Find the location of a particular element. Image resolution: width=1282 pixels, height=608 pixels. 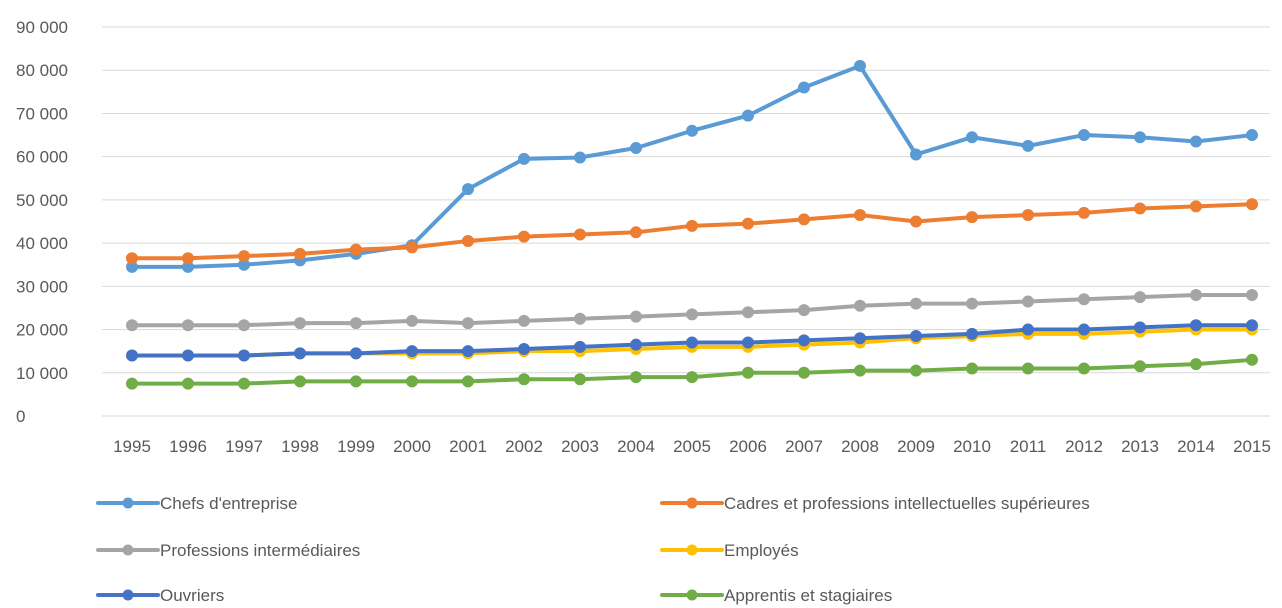

series-professions-intermediaires is located at coordinates (692, 310).